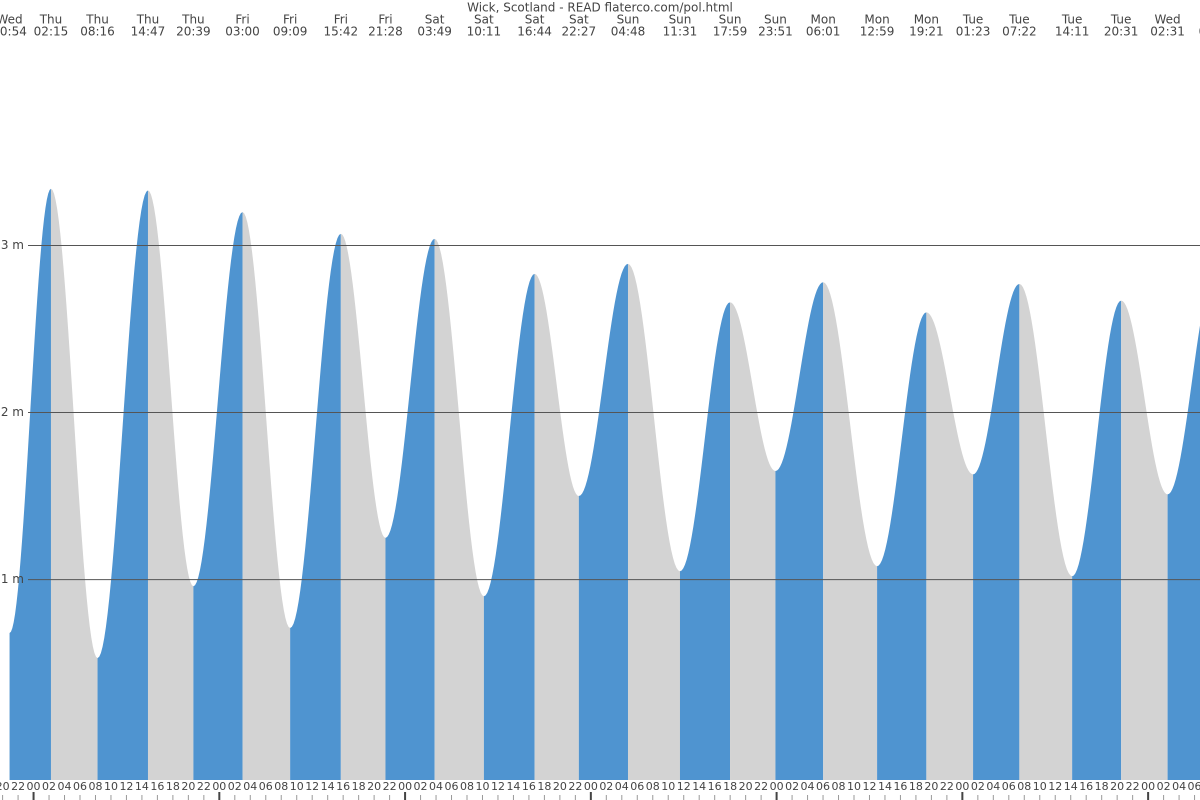 This screenshot has height=800, width=1200. What do you see at coordinates (534, 32) in the screenshot?
I see `extreme-time: 16:44` at bounding box center [534, 32].